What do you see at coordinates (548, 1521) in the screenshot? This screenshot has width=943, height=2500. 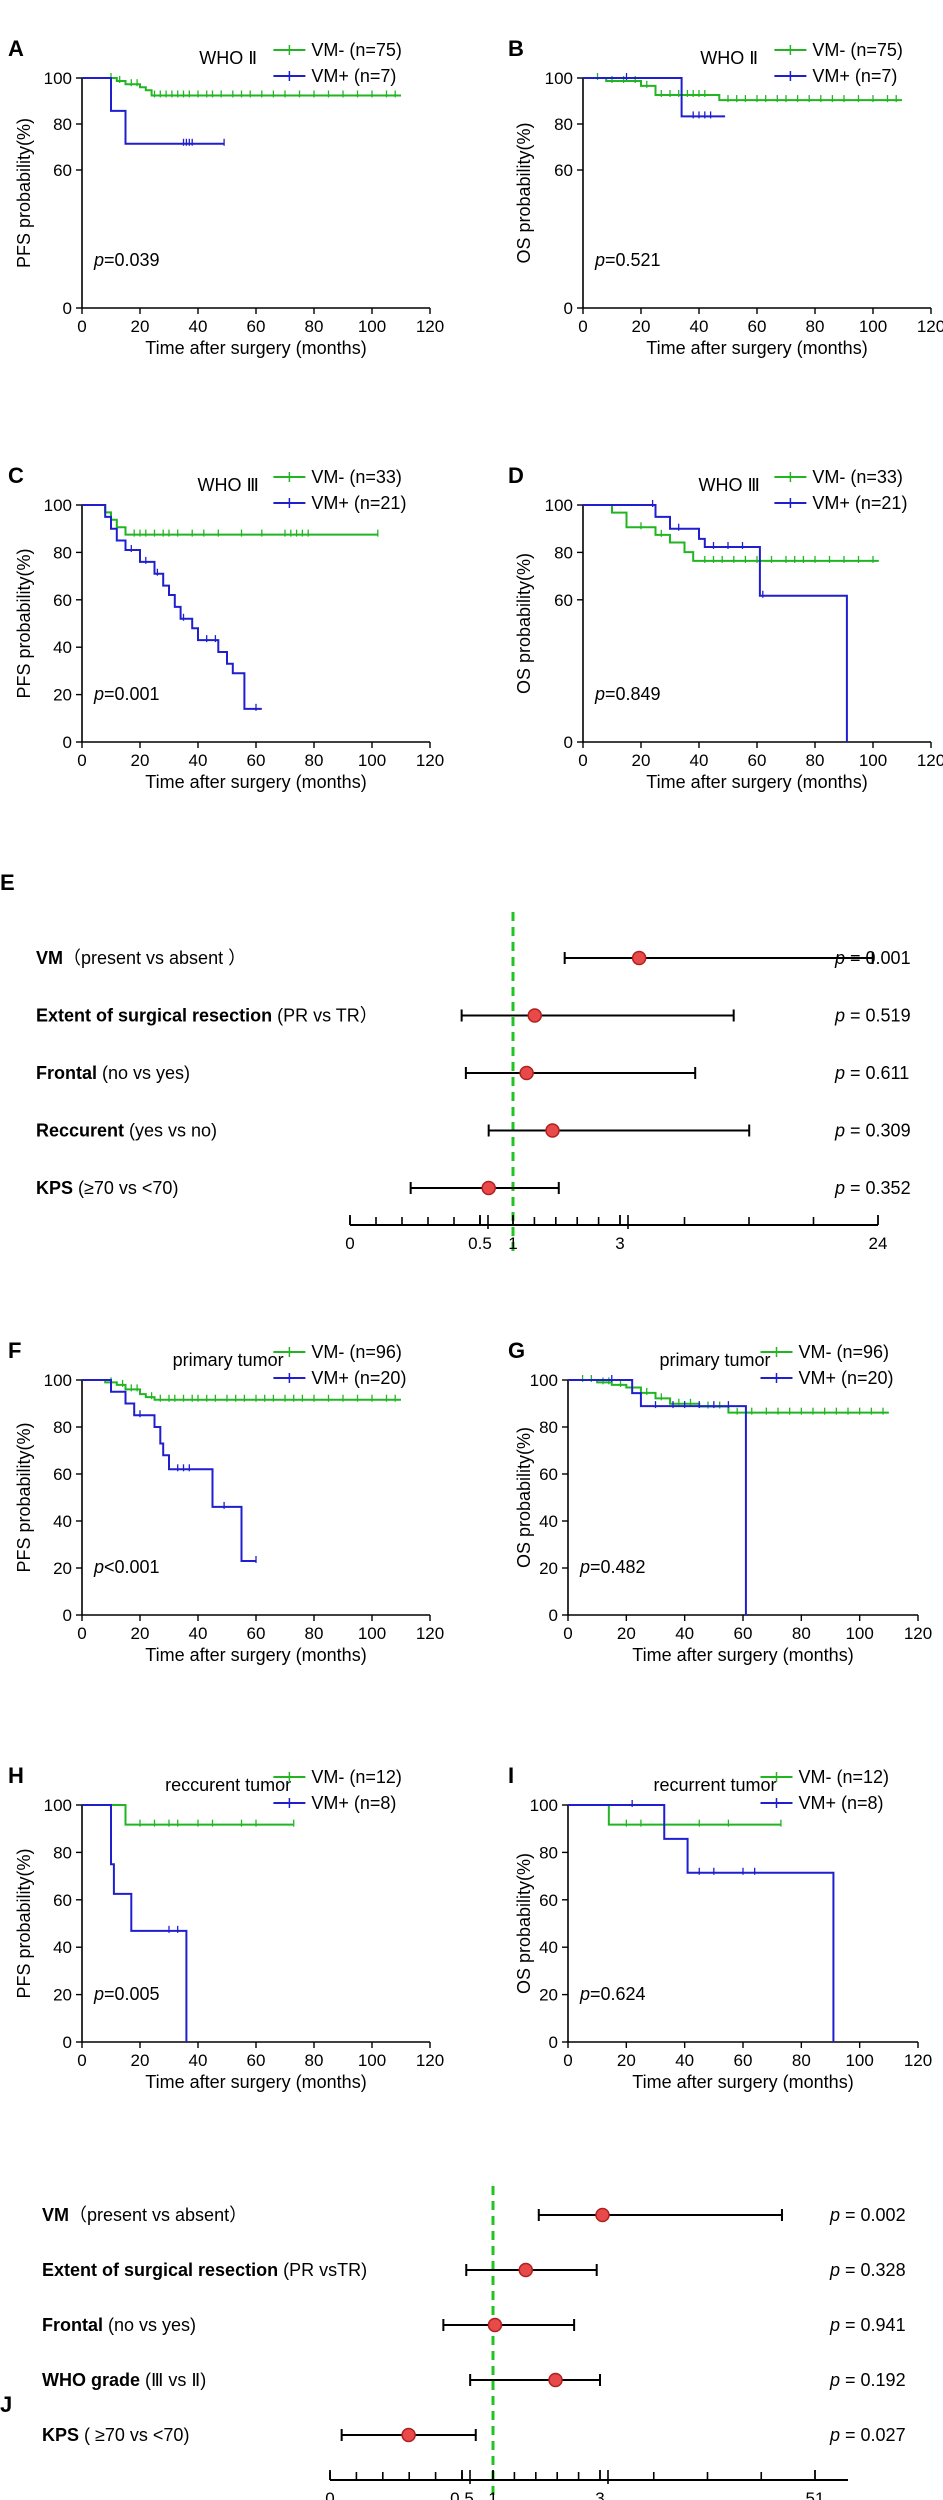 I see `y-tick-label: 40` at bounding box center [548, 1521].